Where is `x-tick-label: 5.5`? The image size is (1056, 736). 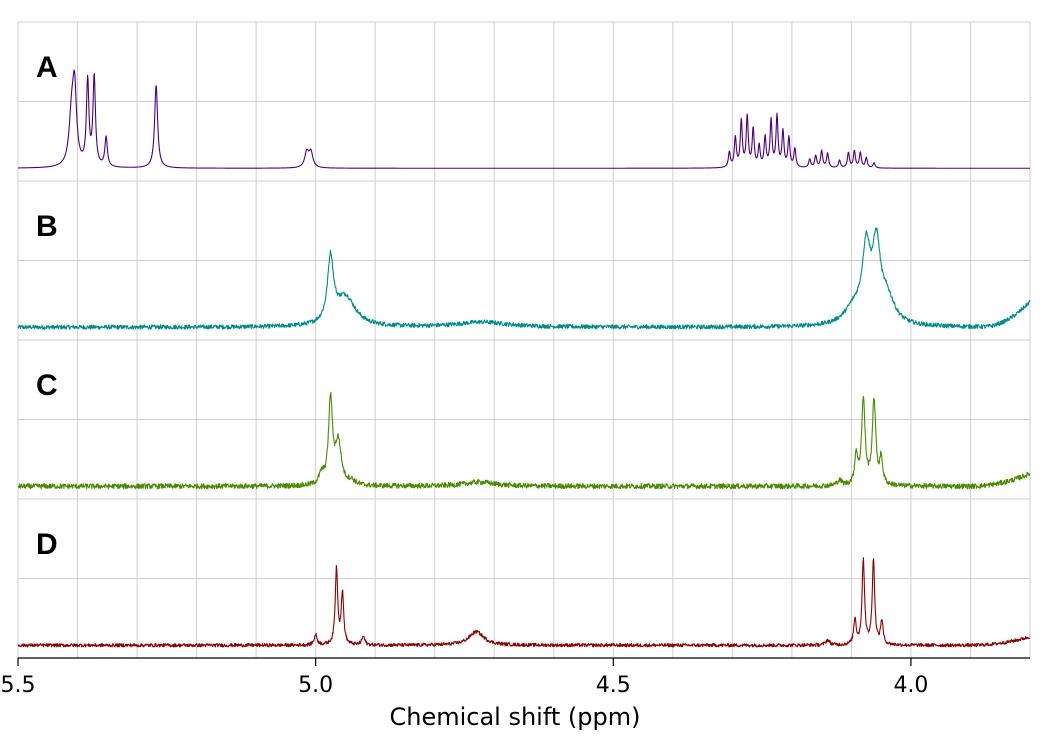 x-tick-label: 5.5 is located at coordinates (18, 685).